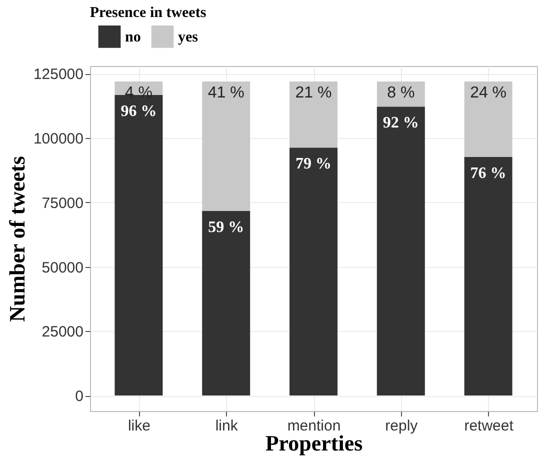 Image resolution: width=545 pixels, height=456 pixels. Describe the element at coordinates (226, 93) in the screenshot. I see `annotation: 41 %` at that location.